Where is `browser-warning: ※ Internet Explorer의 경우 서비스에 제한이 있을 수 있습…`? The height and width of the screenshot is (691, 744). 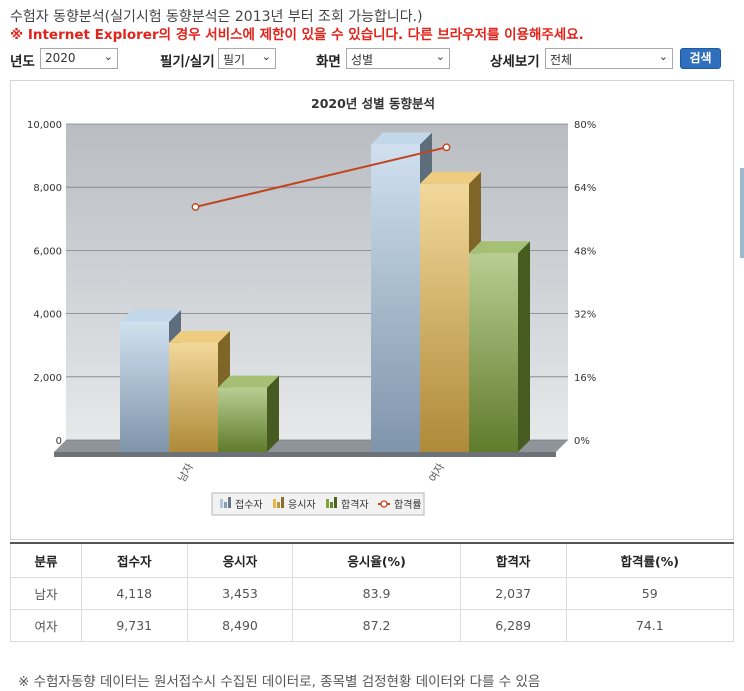 browser-warning: ※ Internet Explorer의 경우 서비스에 제한이 있을 수 있습… is located at coordinates (297, 35).